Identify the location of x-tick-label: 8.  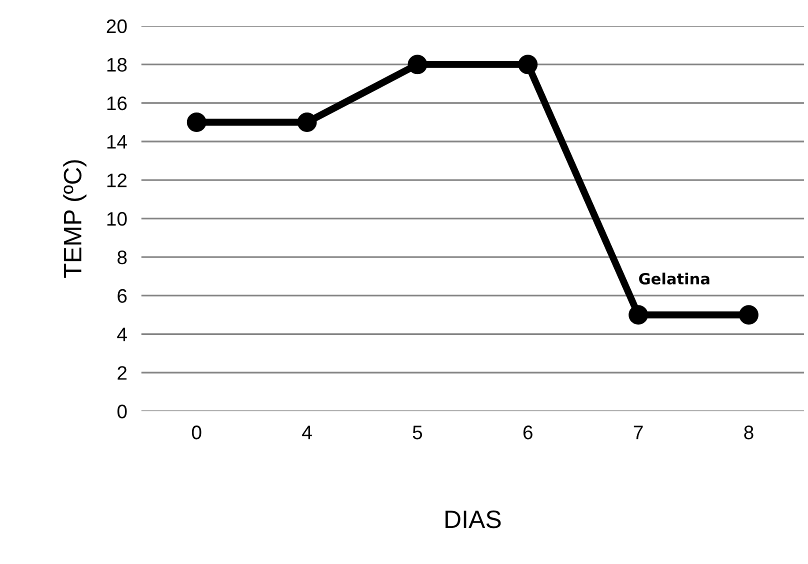
(749, 433).